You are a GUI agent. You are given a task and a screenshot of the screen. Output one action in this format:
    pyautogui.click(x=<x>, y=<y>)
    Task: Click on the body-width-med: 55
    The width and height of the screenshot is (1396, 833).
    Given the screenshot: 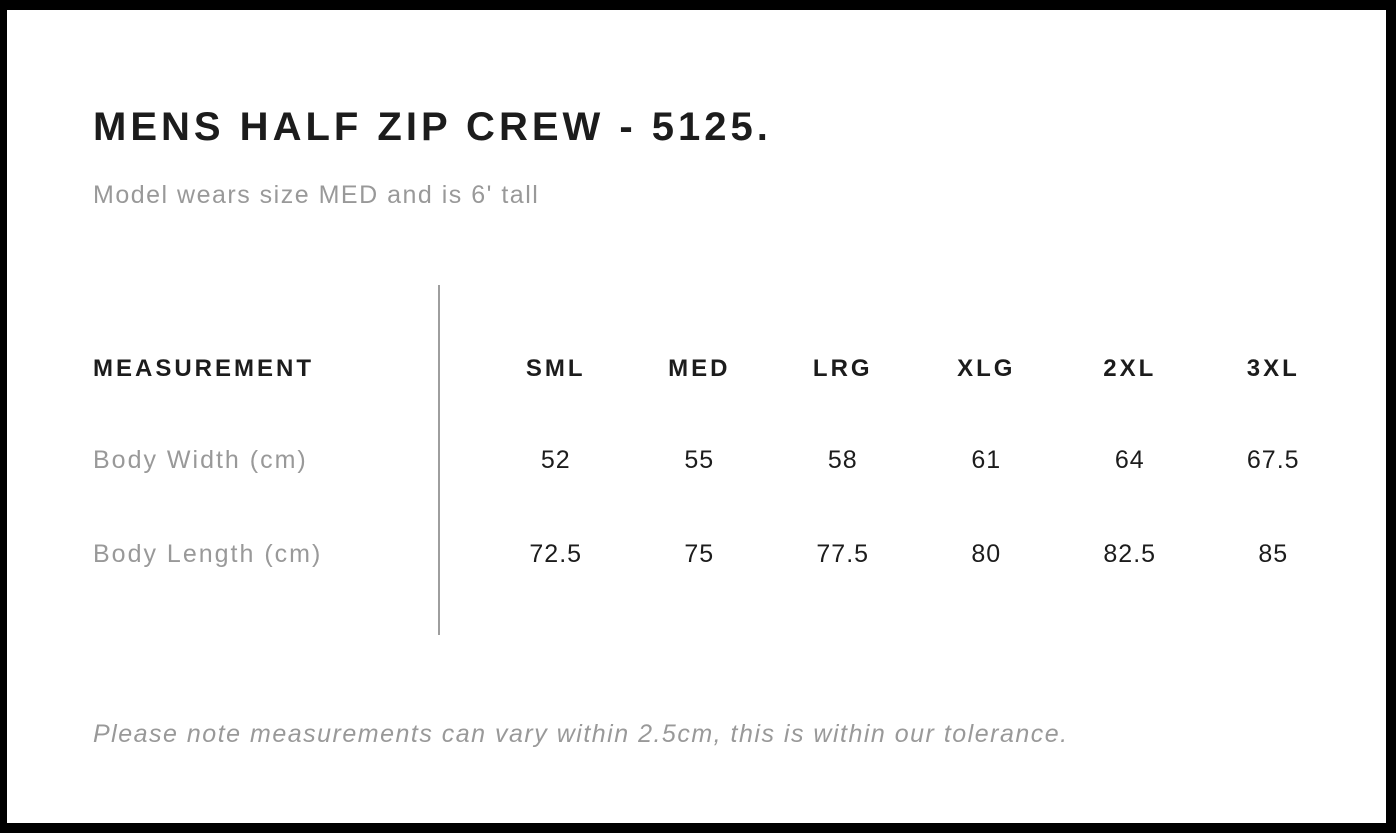 What is the action you would take?
    pyautogui.click(x=699, y=460)
    